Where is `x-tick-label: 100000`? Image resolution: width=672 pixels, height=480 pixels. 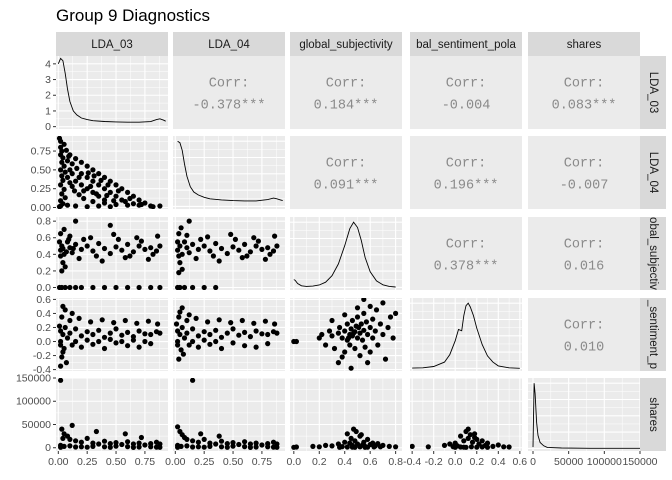
x-tick-label: 100000 is located at coordinates (604, 462).